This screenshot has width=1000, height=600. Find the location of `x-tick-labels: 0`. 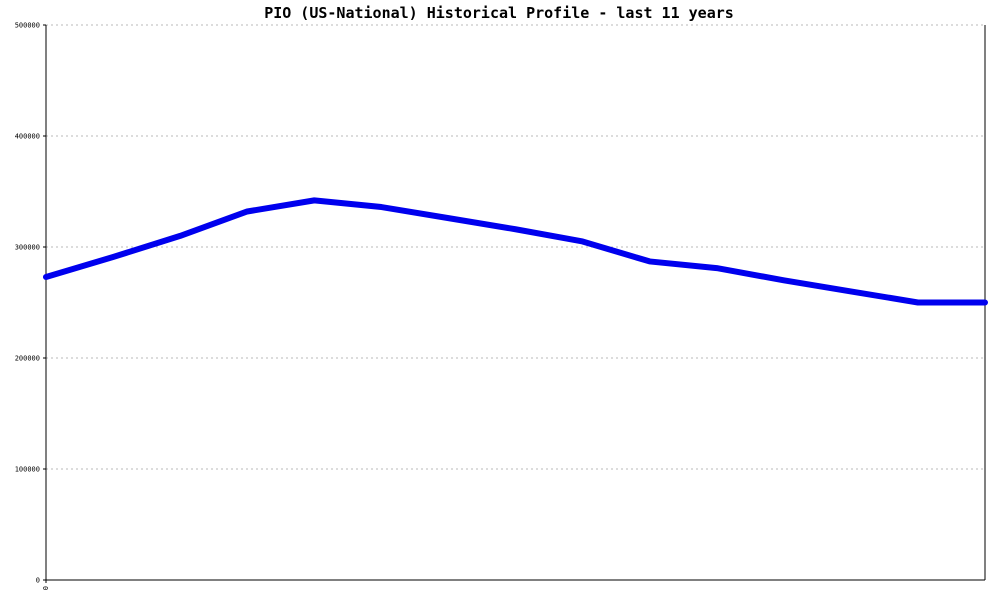

x-tick-labels: 0 is located at coordinates (46, 585).